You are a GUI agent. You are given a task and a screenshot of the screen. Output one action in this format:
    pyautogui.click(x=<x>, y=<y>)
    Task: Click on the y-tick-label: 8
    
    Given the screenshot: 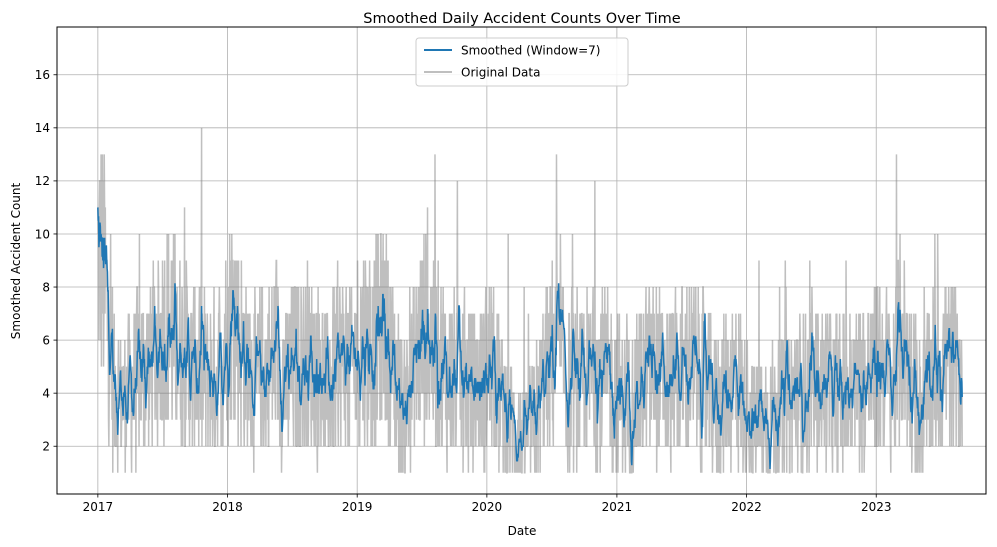 What is the action you would take?
    pyautogui.click(x=46, y=287)
    